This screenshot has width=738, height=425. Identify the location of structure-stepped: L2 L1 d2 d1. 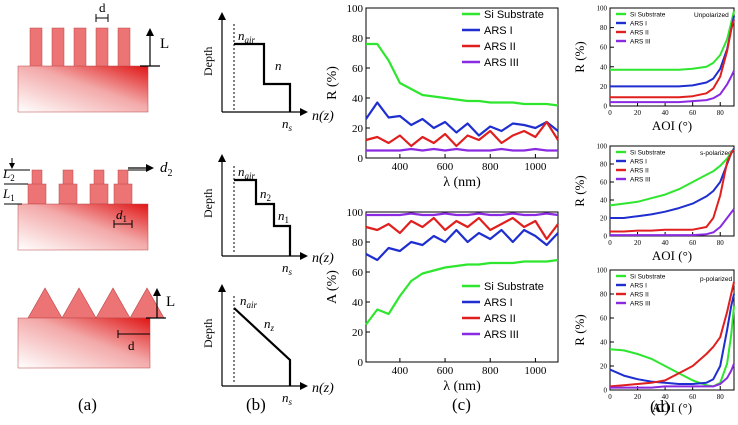
(87, 204).